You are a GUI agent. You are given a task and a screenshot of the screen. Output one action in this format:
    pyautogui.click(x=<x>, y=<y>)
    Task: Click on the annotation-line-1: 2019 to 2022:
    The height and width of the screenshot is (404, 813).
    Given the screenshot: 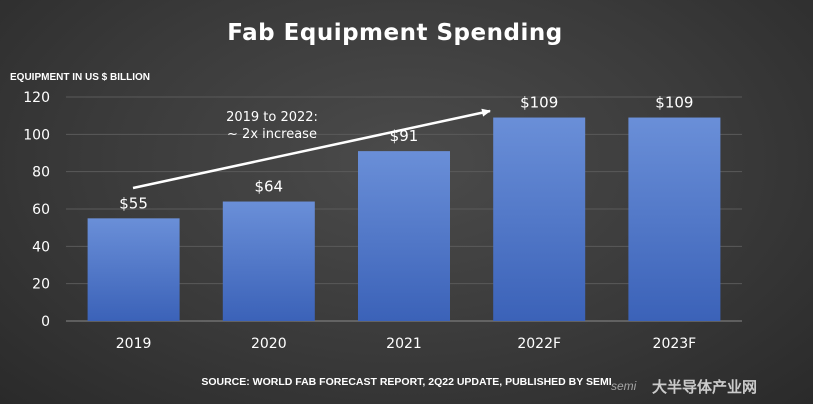 What is the action you would take?
    pyautogui.click(x=272, y=117)
    